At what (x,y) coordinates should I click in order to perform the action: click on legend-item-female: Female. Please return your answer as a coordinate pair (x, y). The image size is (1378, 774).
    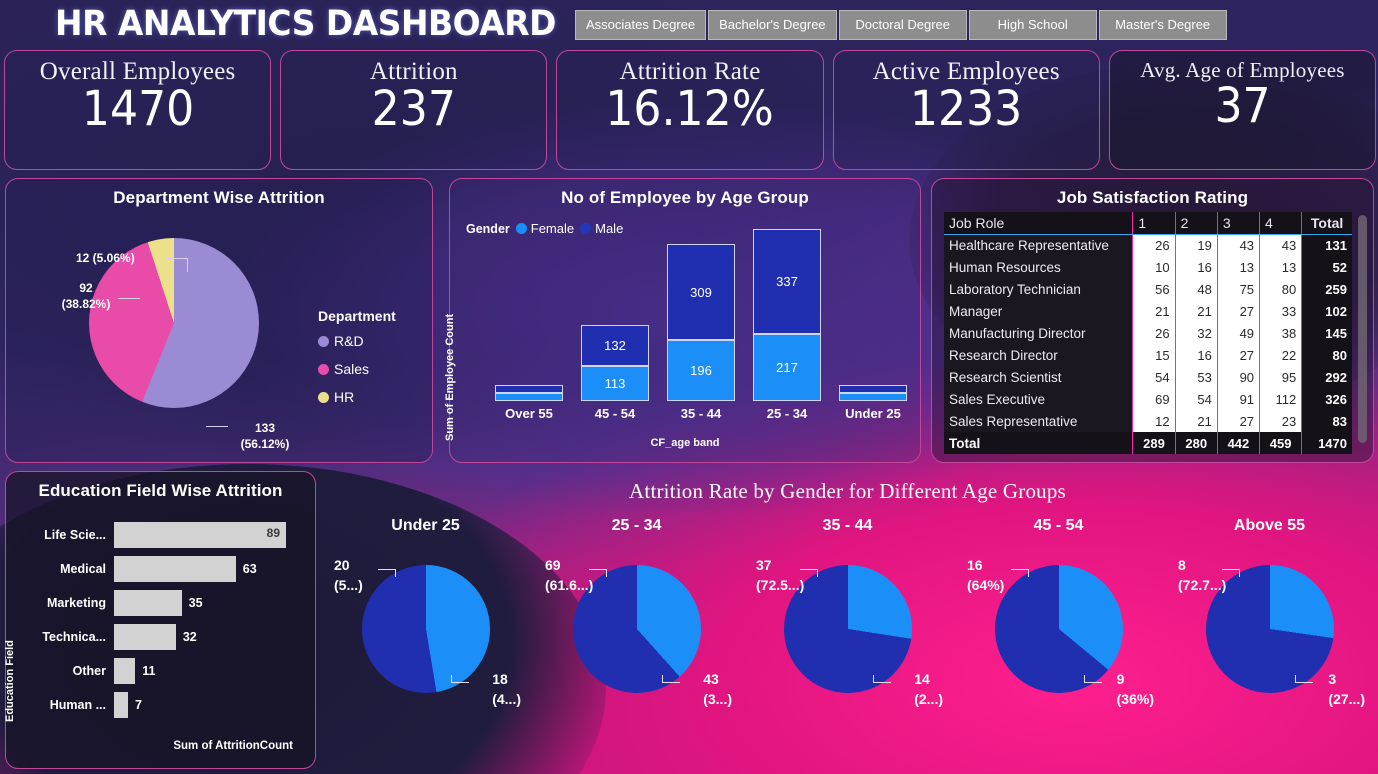
    Looking at the image, I should click on (544, 228).